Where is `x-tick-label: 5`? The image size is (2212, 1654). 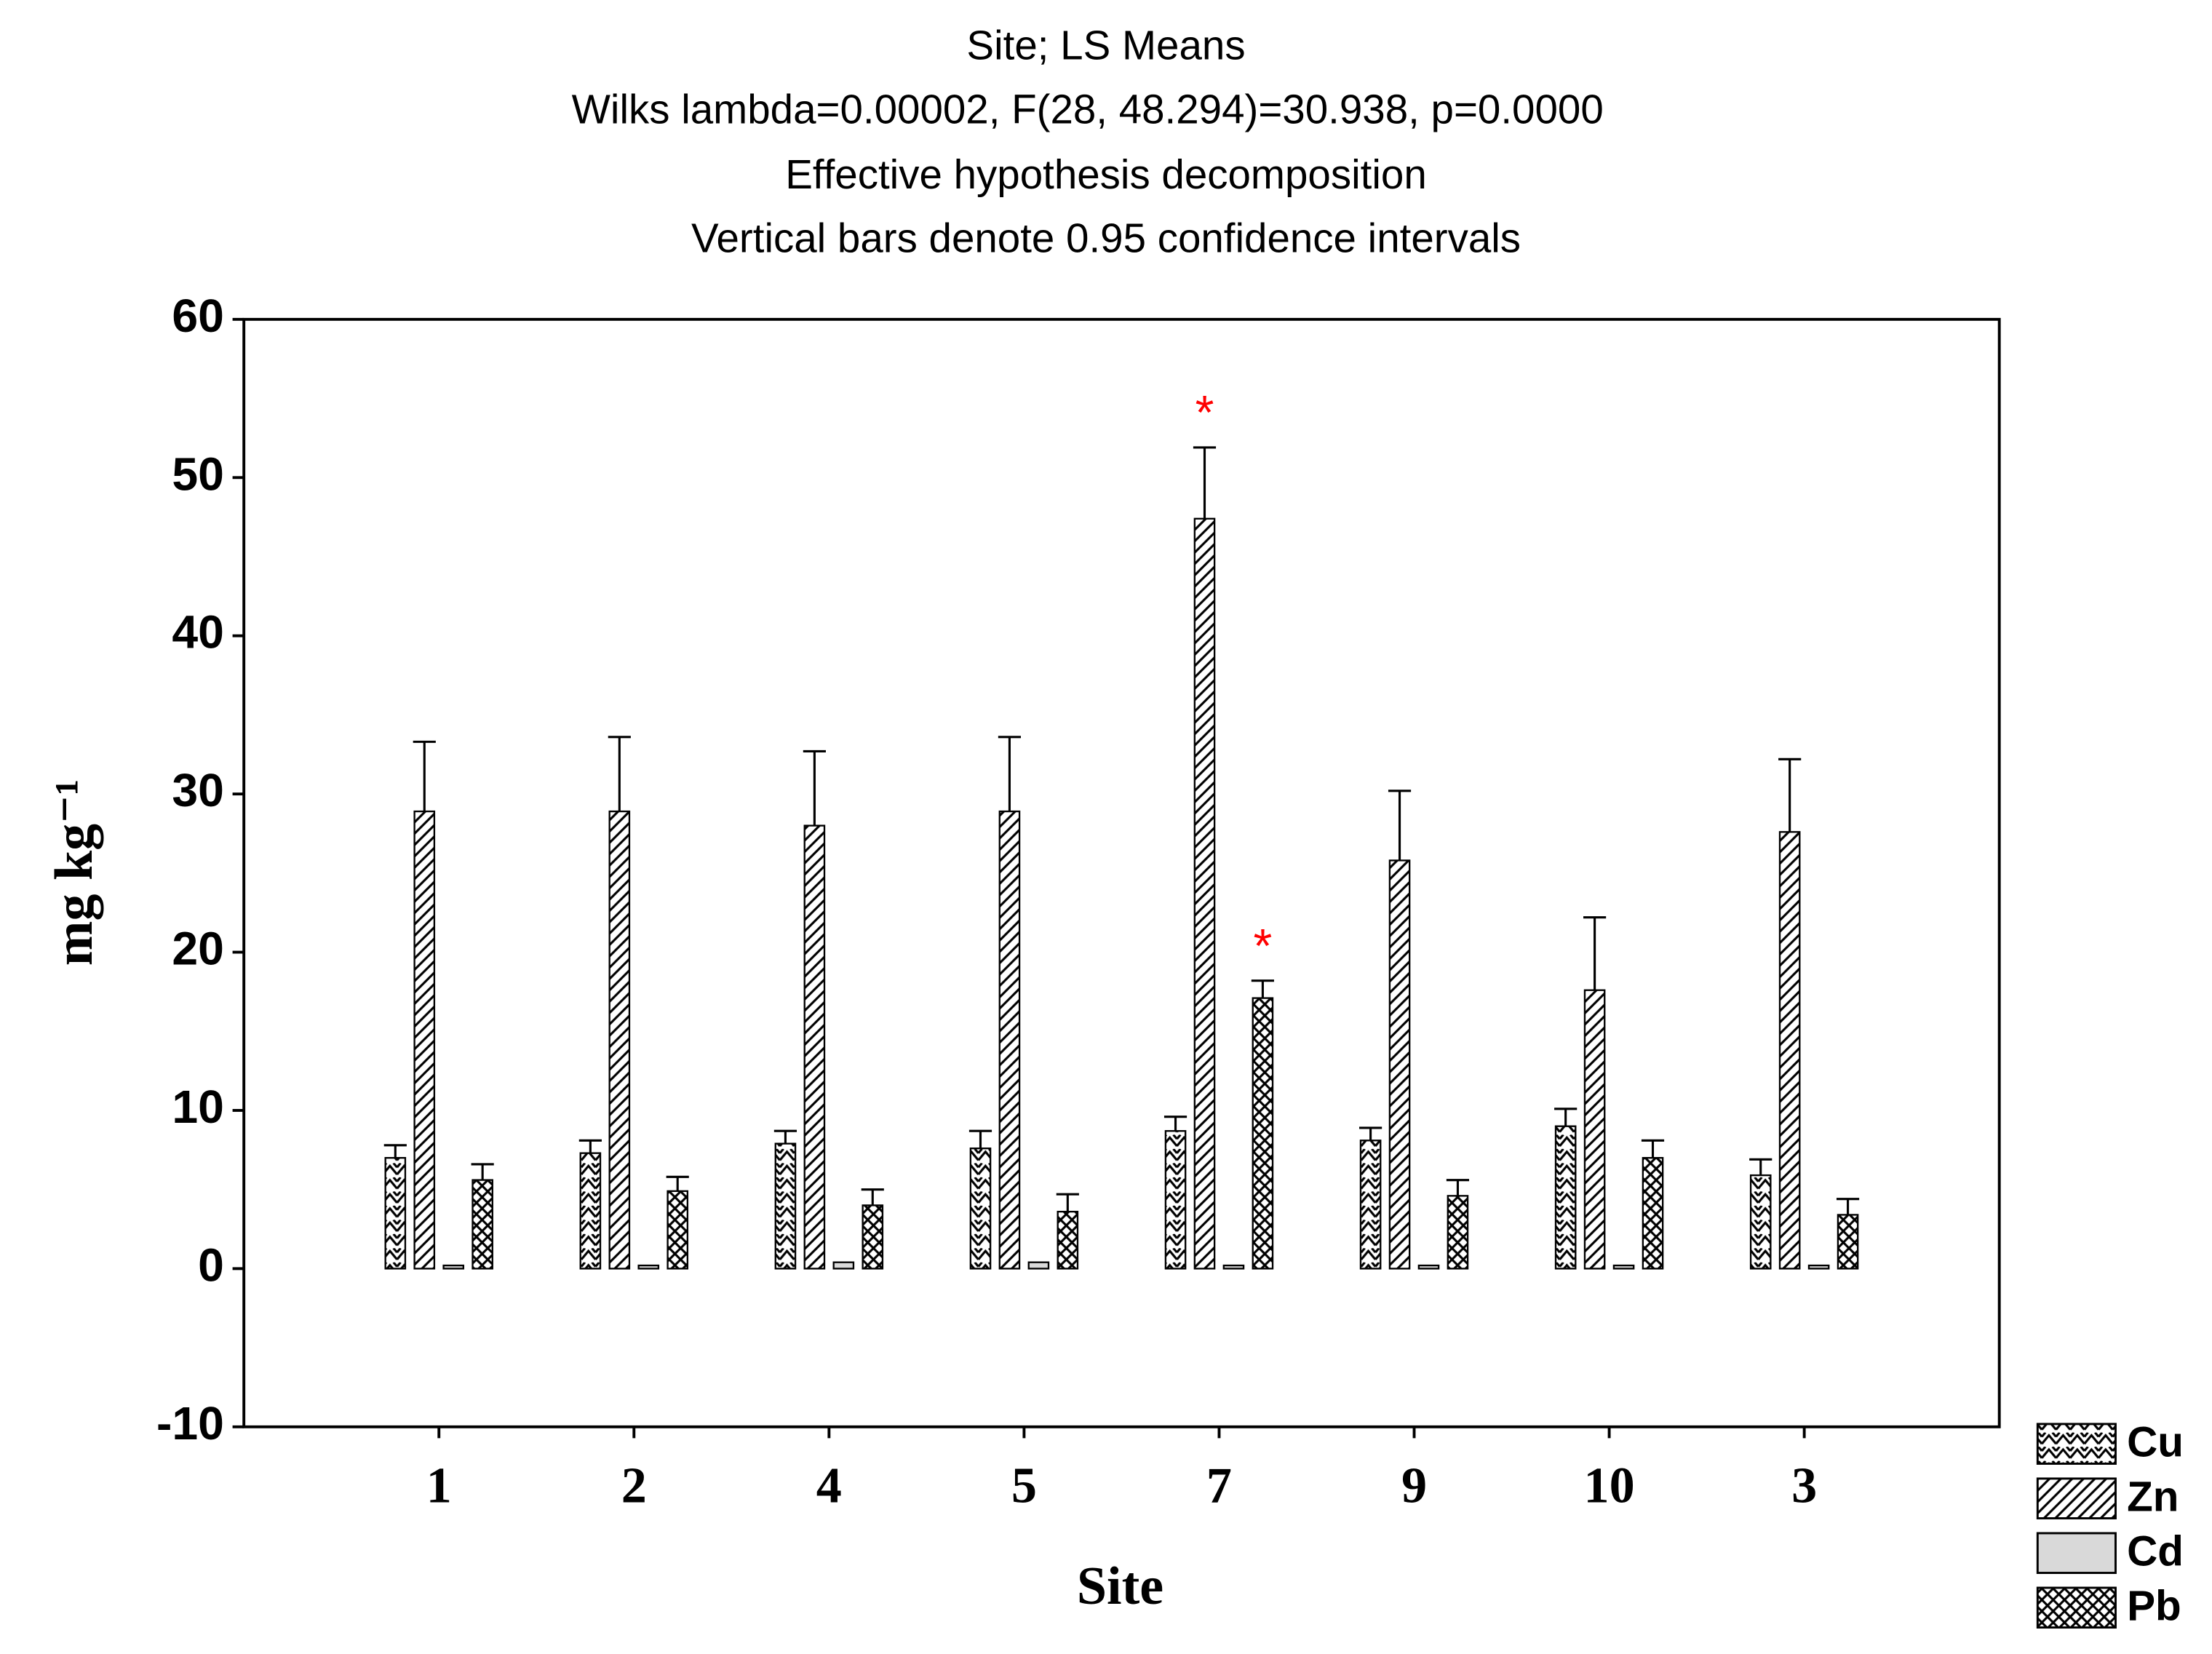
x-tick-label: 5 is located at coordinates (1024, 1486).